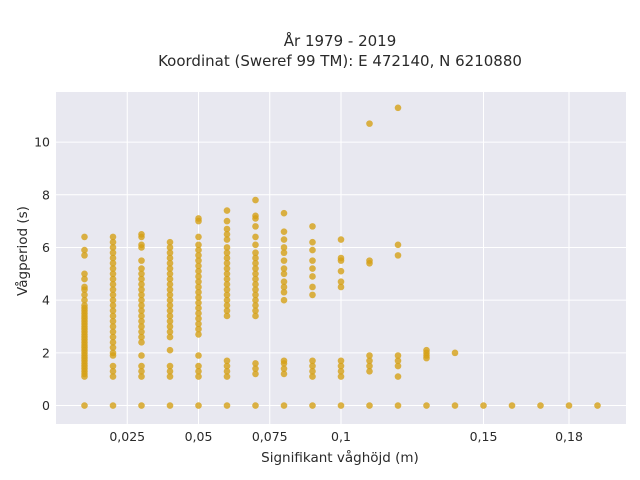 The image size is (640, 480). I want to click on y-tick-label: 8, so click(46, 194).